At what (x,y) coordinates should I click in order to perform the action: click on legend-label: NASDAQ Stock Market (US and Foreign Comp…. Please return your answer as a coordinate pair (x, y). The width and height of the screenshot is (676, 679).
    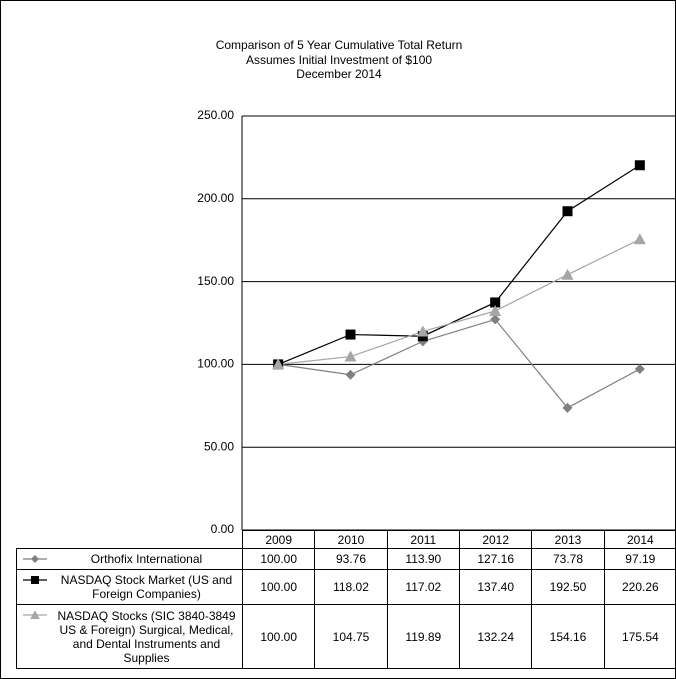
    Looking at the image, I should click on (146, 587).